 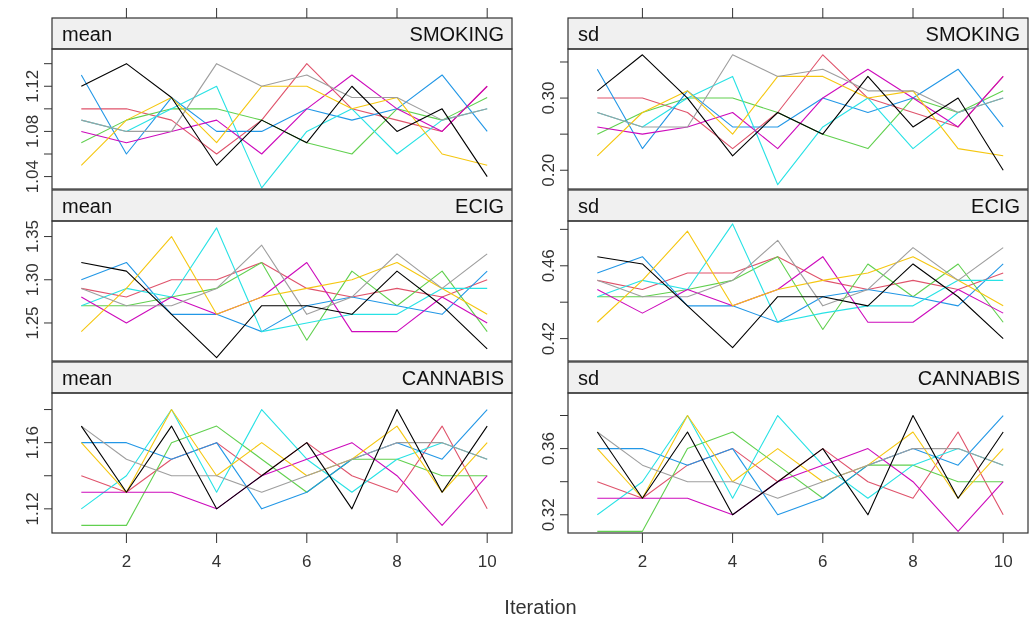 I want to click on y-tick-label: 0.36, so click(x=548, y=449).